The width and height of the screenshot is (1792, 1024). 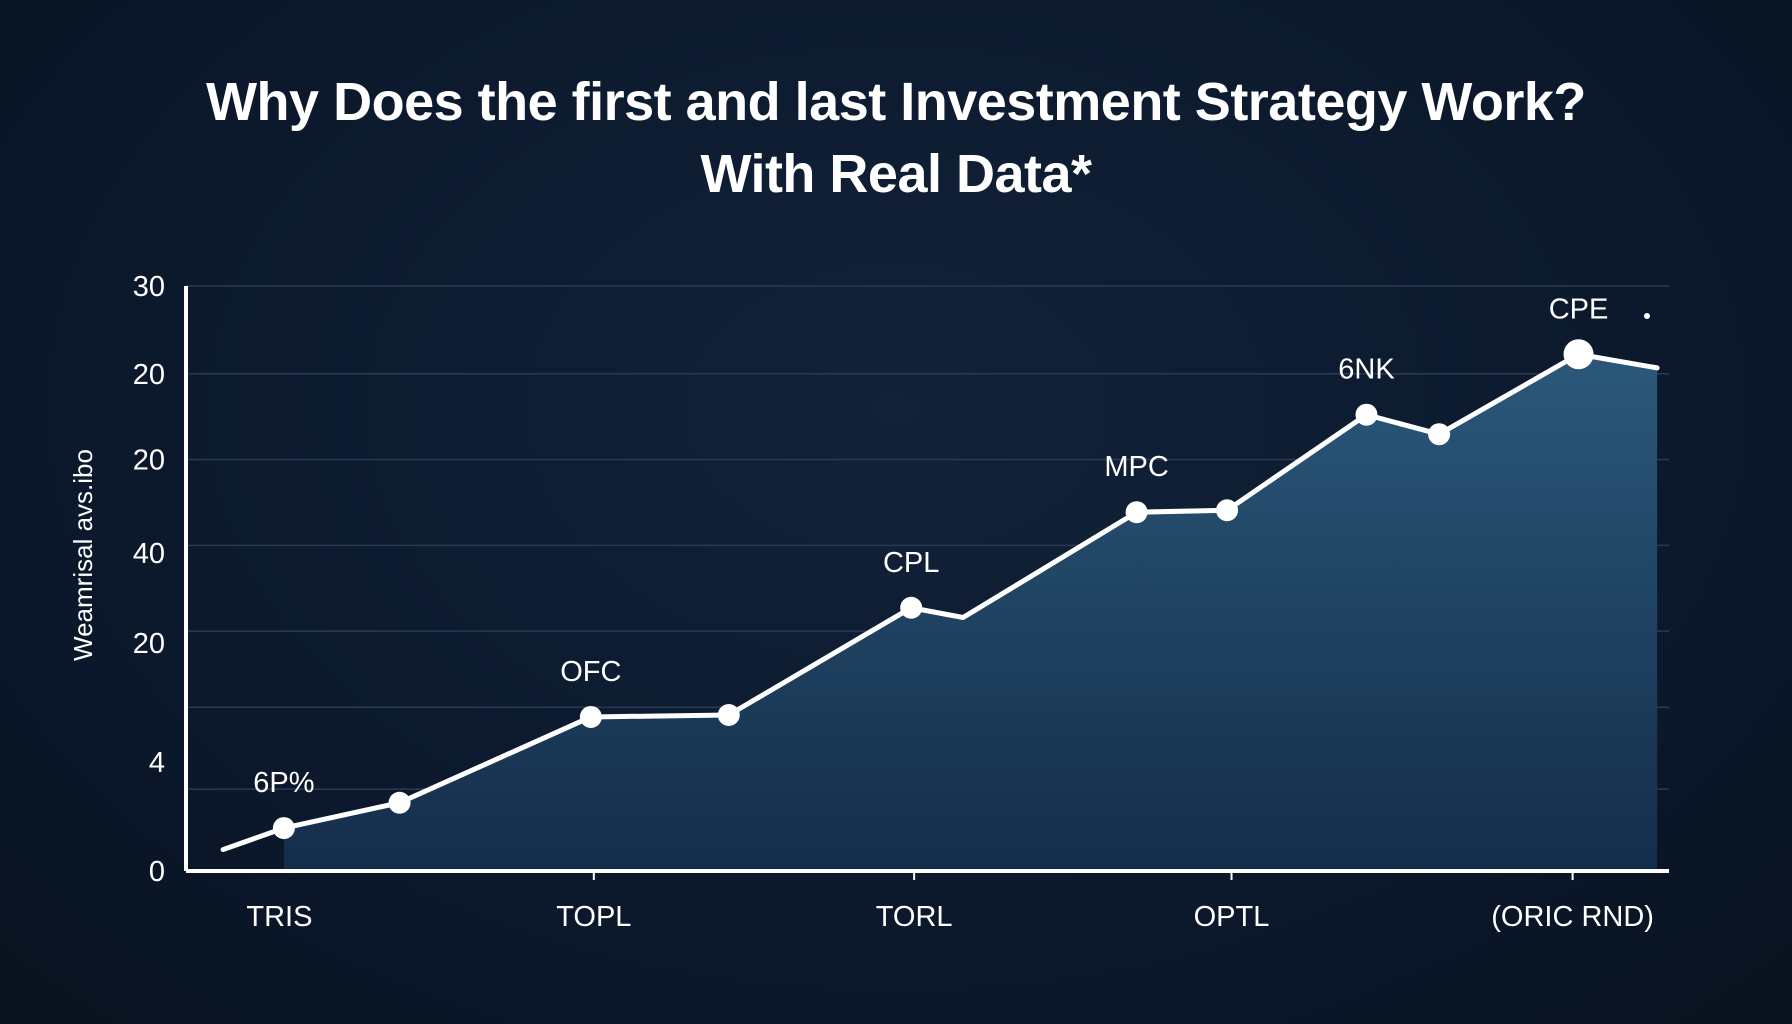 What do you see at coordinates (149, 287) in the screenshot?
I see `y-tick-label: 30` at bounding box center [149, 287].